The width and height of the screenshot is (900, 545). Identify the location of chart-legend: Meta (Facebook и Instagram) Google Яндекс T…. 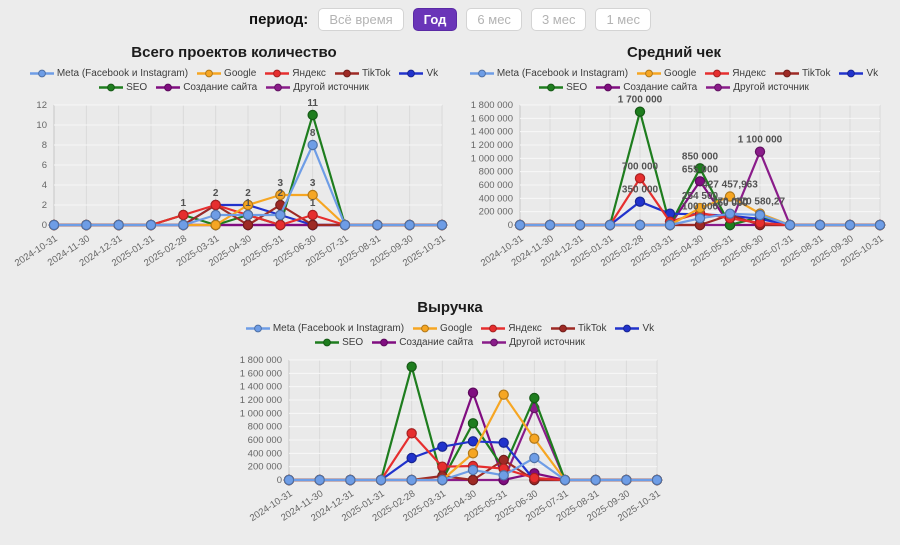
(674, 80).